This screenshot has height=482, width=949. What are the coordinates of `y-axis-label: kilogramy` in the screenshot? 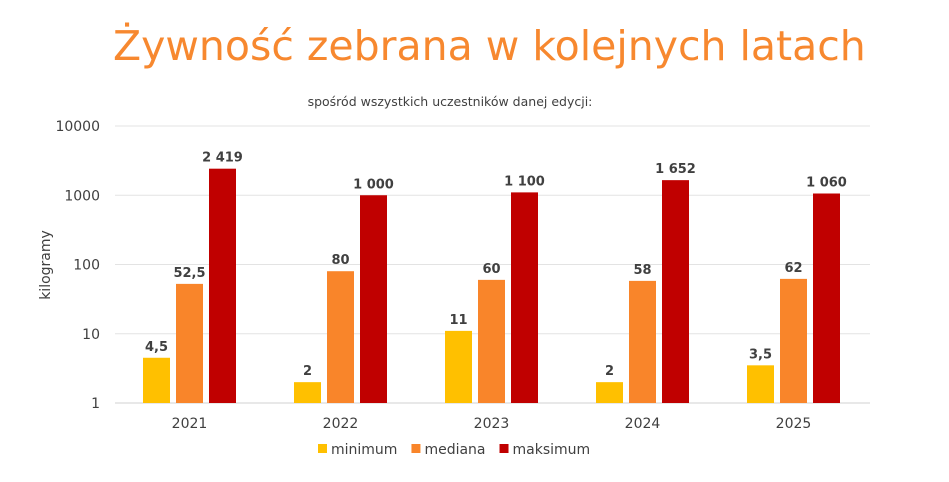 It's located at (46, 265).